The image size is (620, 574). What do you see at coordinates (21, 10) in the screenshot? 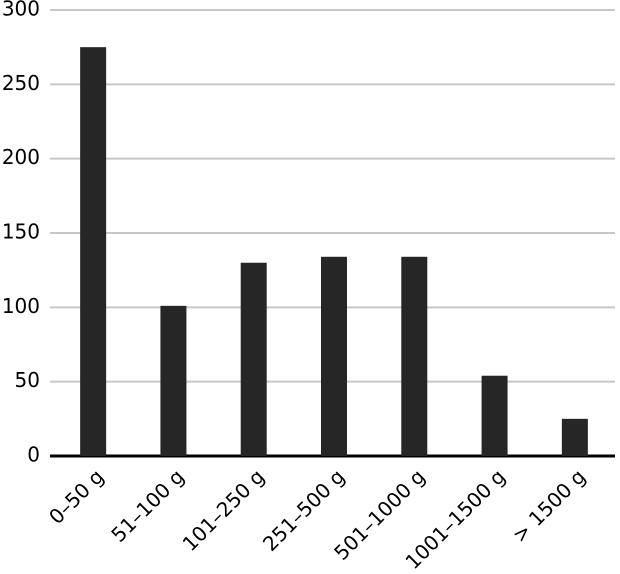
I see `y-tick-label: 300` at bounding box center [21, 10].